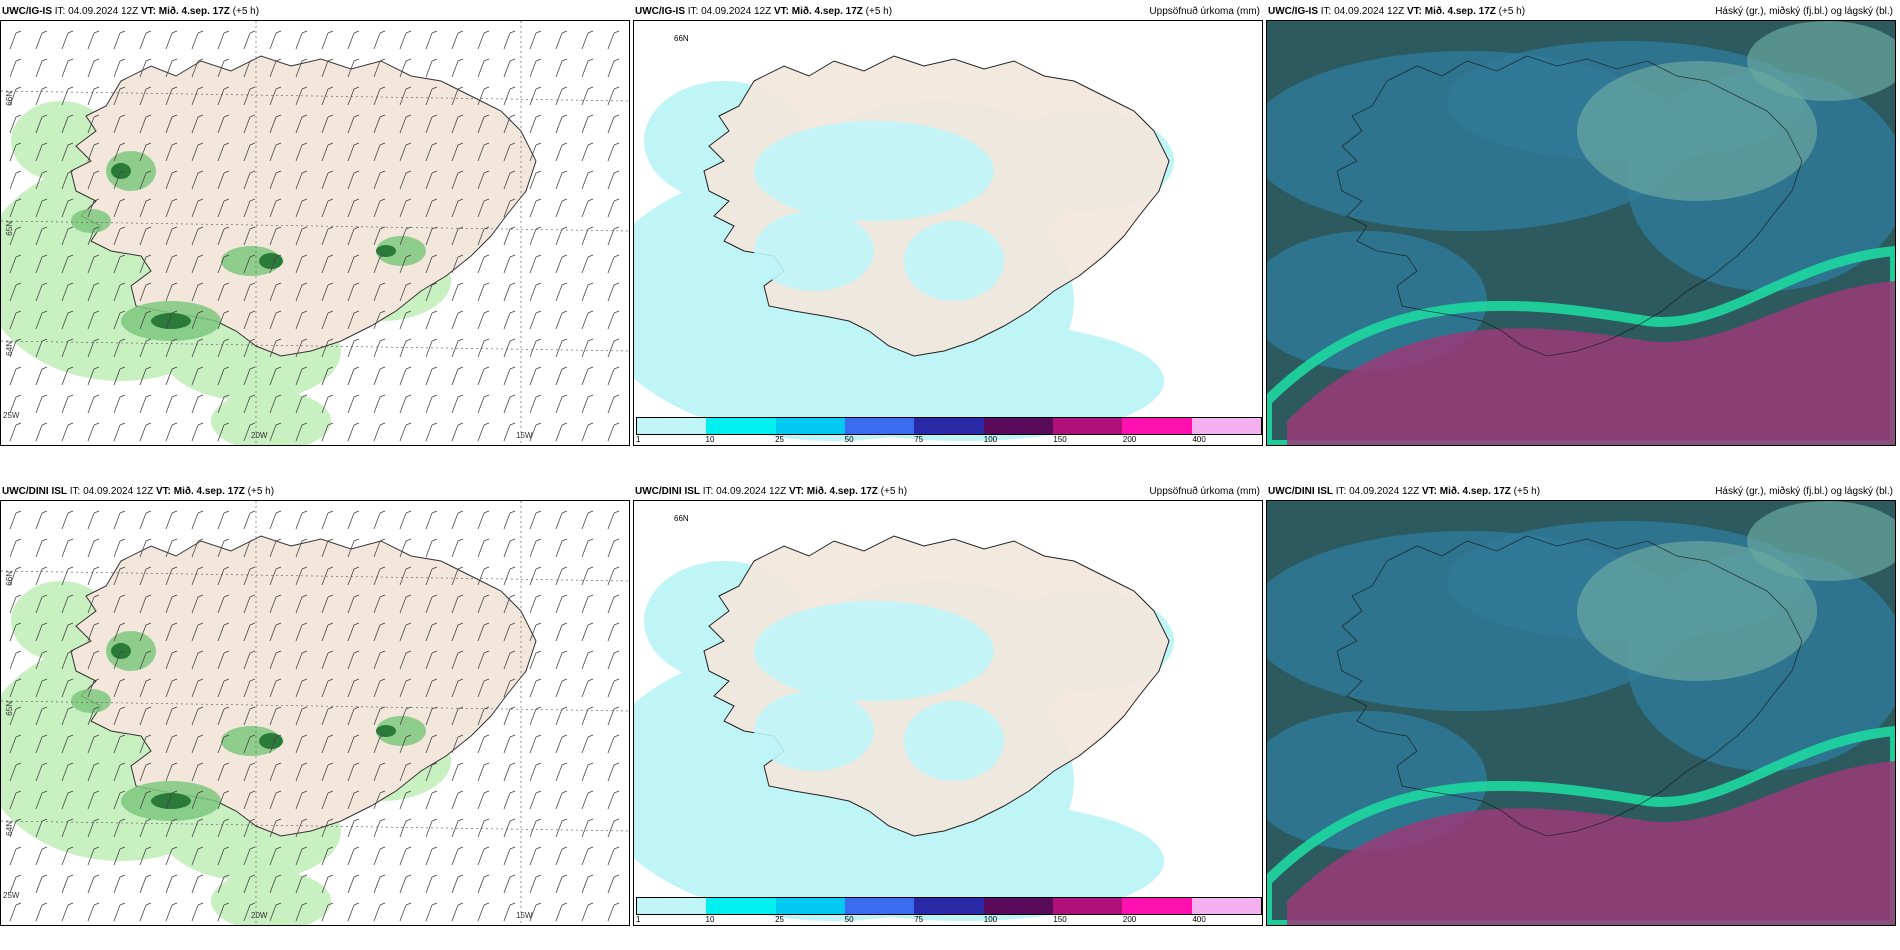 The image size is (1900, 950). I want to click on precip-accum-area, so click(814, 731).